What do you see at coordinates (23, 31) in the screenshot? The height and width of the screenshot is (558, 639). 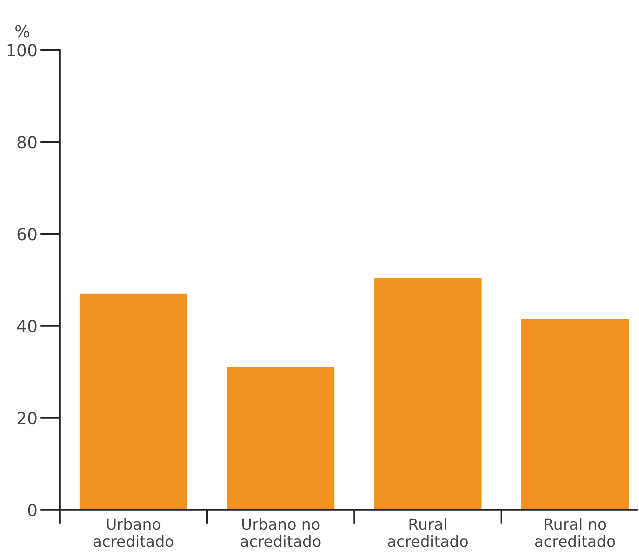 I see `y-axis-title: %` at bounding box center [23, 31].